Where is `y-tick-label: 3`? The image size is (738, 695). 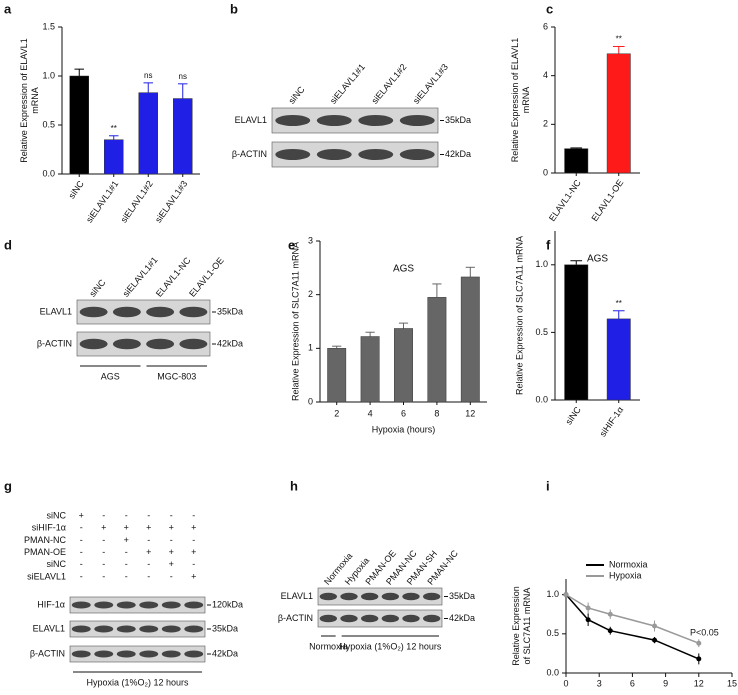
y-tick-label: 3 is located at coordinates (310, 240).